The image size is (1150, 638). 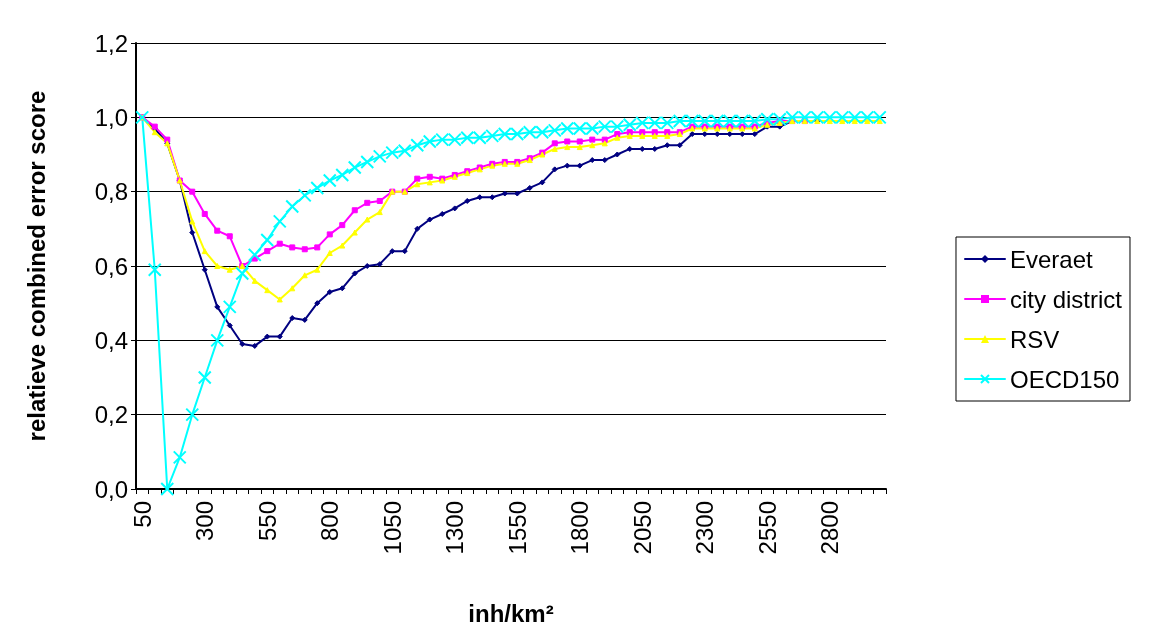 What do you see at coordinates (392, 528) in the screenshot?
I see `x-tick-label: 1050` at bounding box center [392, 528].